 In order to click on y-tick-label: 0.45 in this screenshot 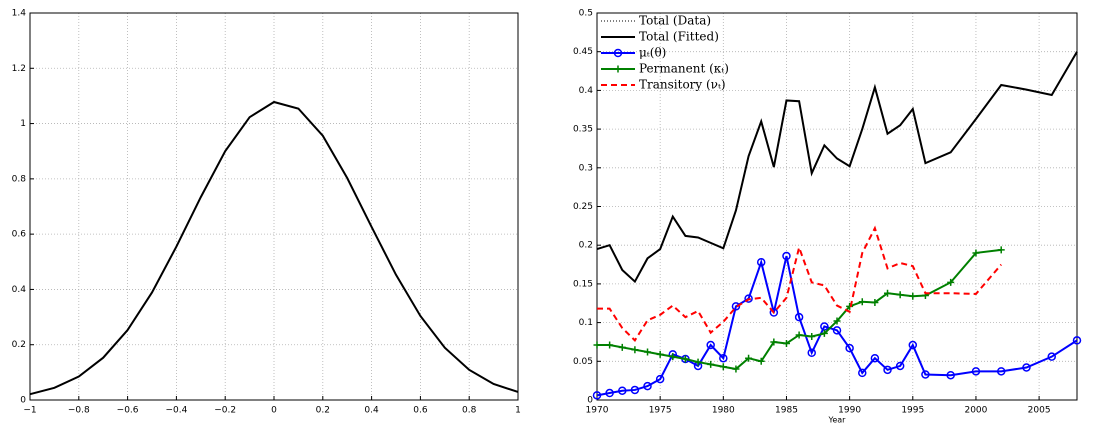, I will do `click(583, 52)`.